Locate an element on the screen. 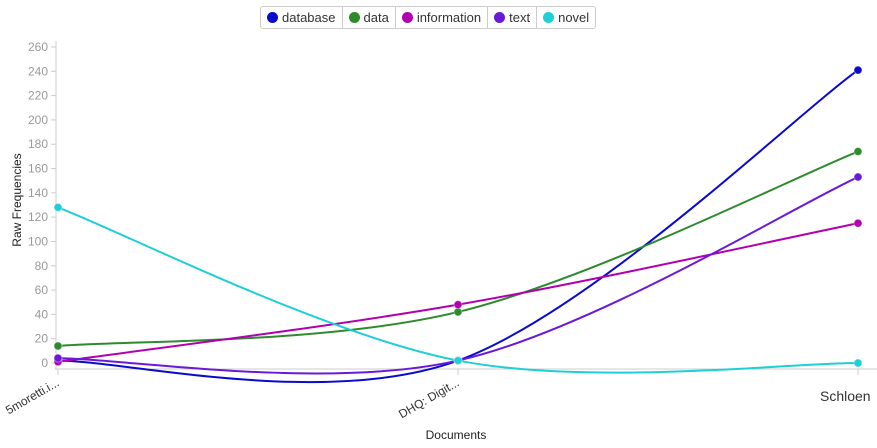  y-tick-label: 220 is located at coordinates (38, 96).